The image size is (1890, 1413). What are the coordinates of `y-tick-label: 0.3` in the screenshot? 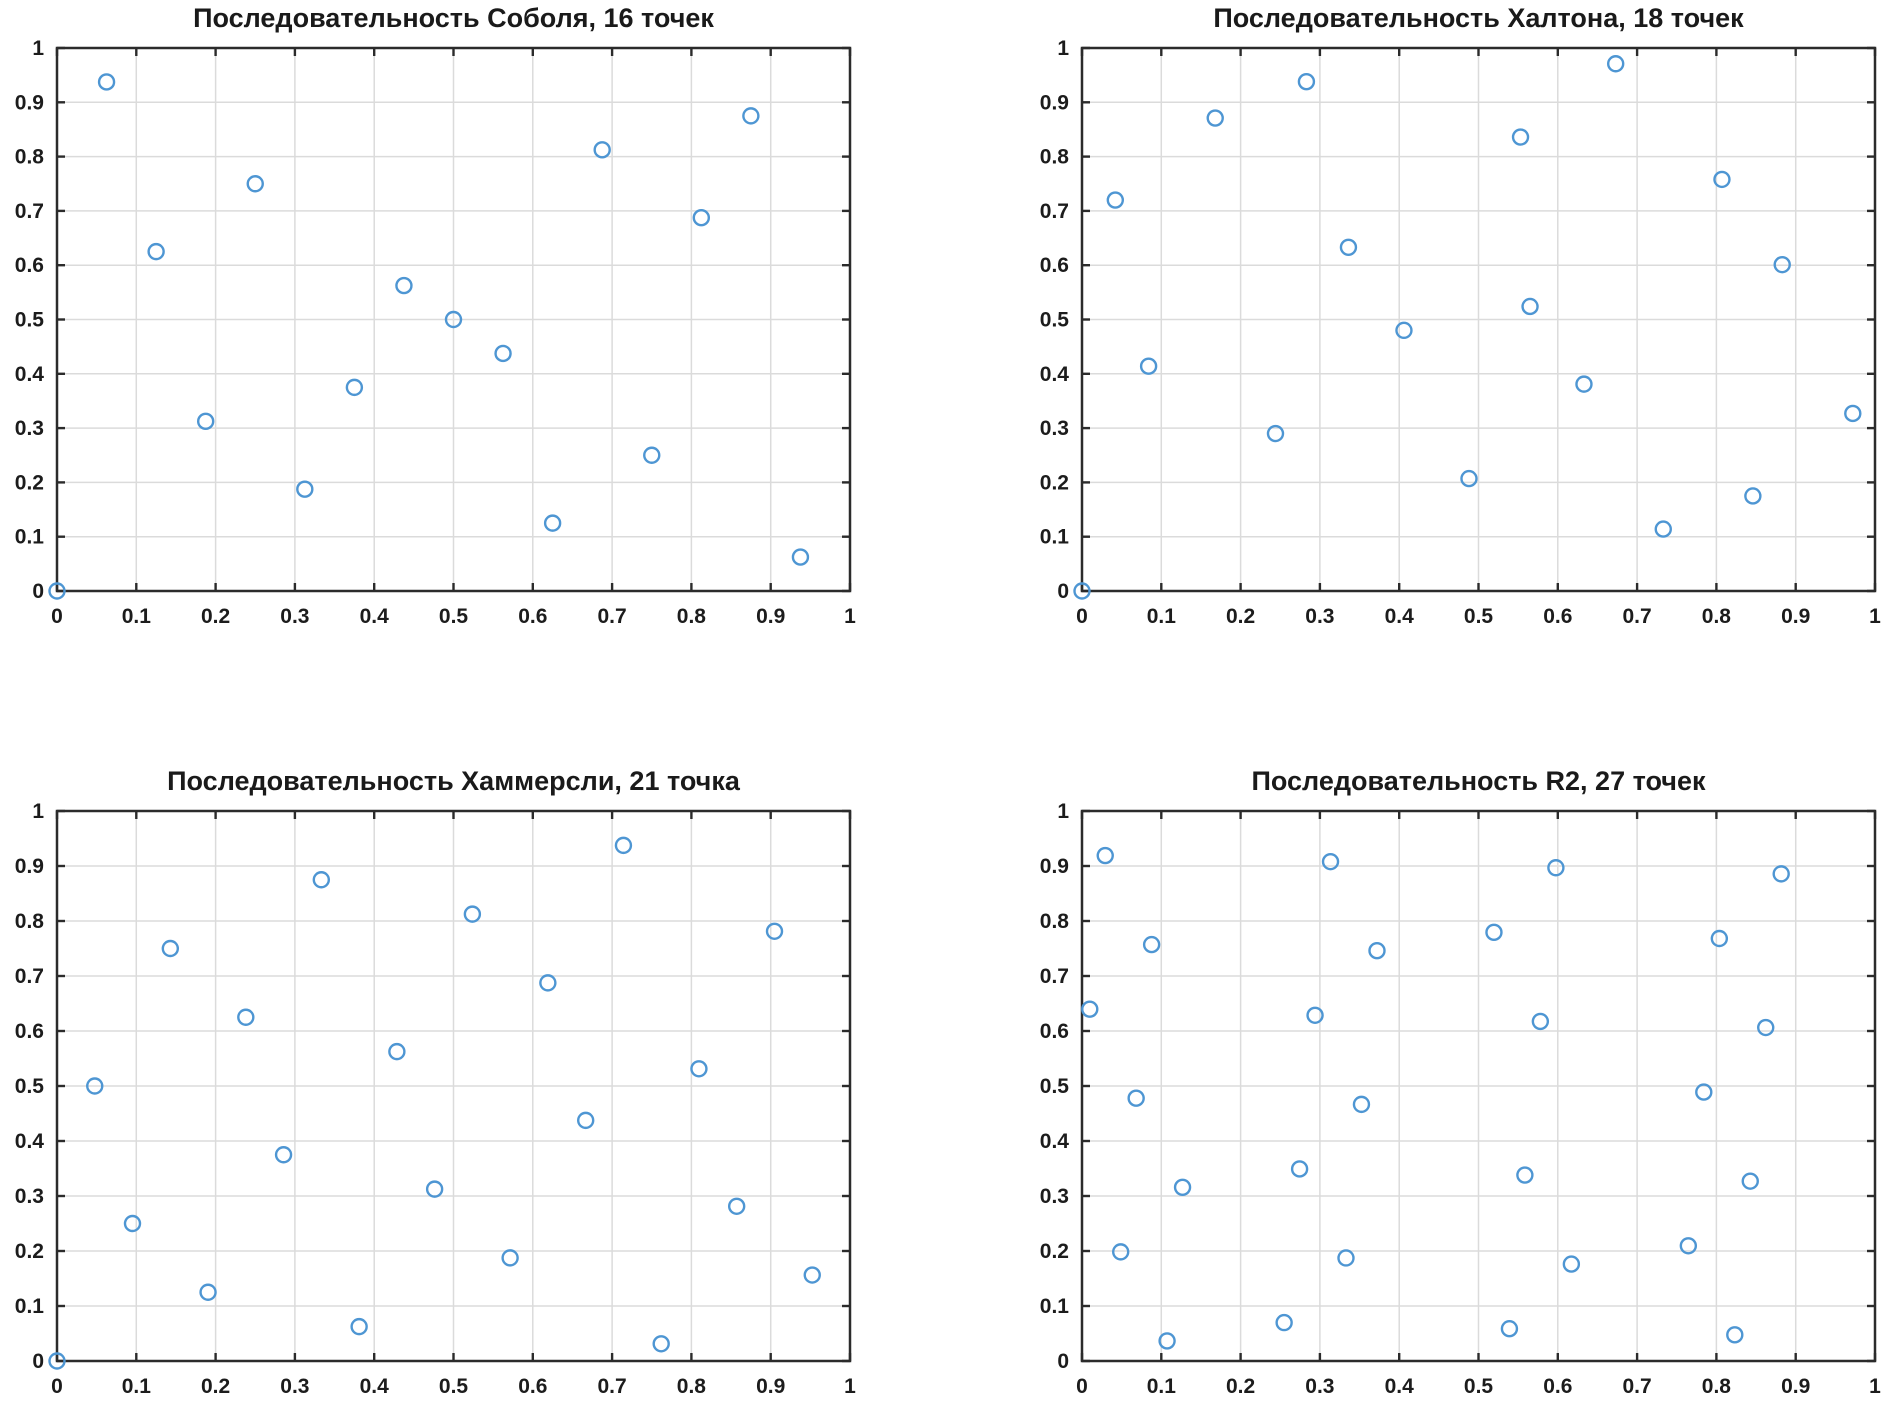 It's located at (29, 1196).